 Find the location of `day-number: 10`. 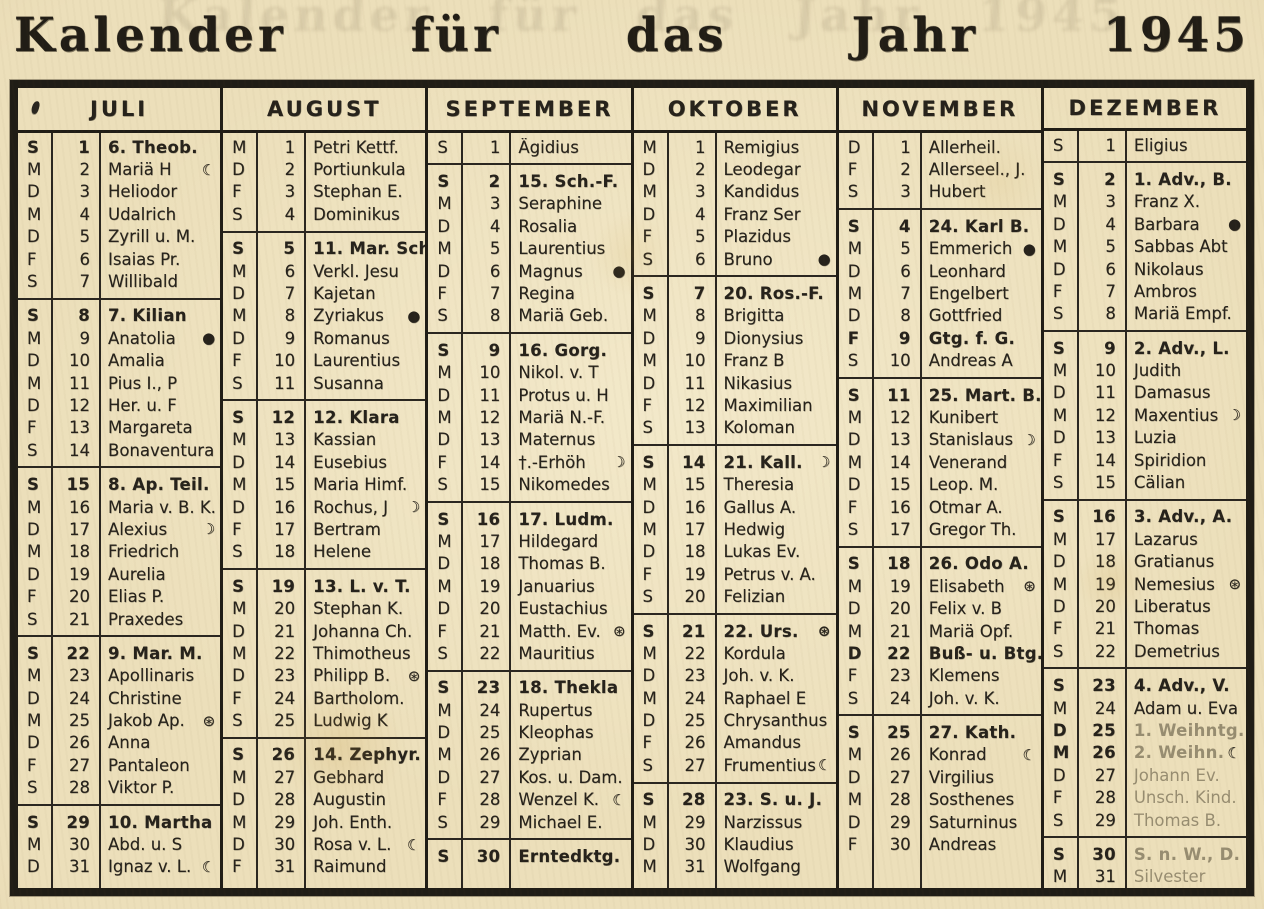

day-number: 10 is located at coordinates (490, 373).